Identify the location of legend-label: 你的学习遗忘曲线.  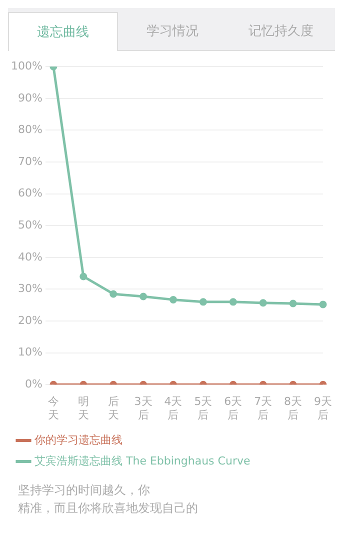
(78, 439).